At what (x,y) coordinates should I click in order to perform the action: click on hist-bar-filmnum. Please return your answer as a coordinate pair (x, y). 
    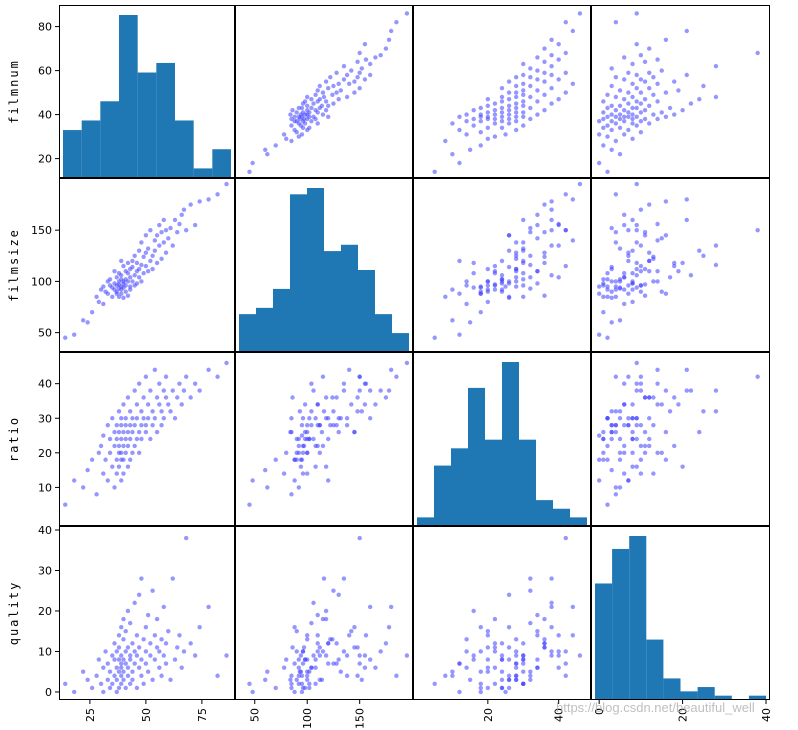
    Looking at the image, I should click on (221, 163).